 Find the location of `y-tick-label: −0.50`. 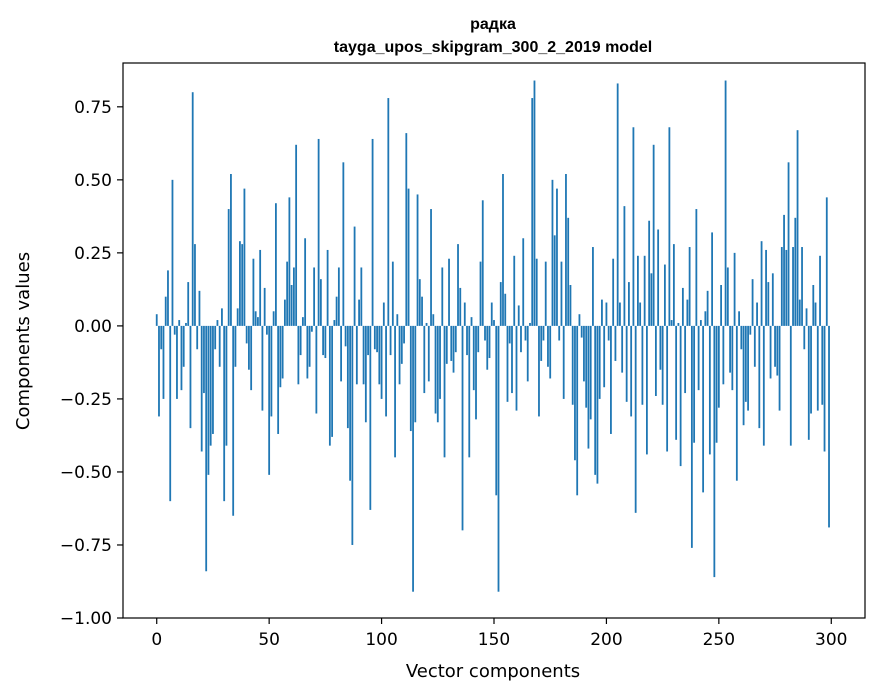

y-tick-label: −0.50 is located at coordinates (86, 473).